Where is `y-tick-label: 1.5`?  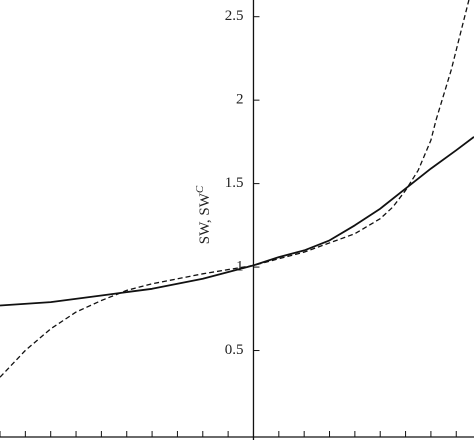
y-tick-label: 1.5 is located at coordinates (234, 183).